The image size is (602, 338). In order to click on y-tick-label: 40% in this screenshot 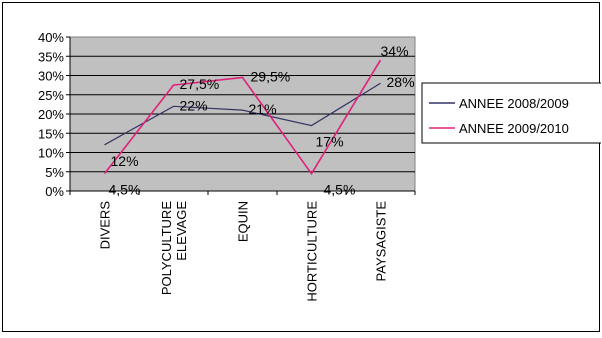, I will do `click(51, 37)`.